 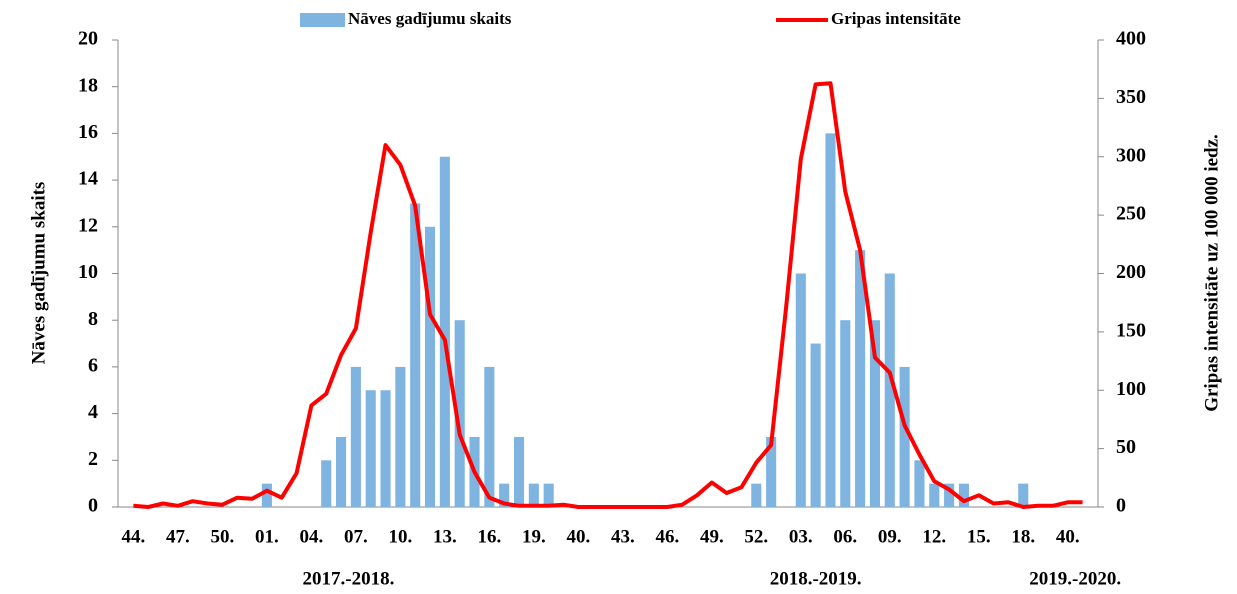 What do you see at coordinates (267, 536) in the screenshot?
I see `x-tick-label: 01.` at bounding box center [267, 536].